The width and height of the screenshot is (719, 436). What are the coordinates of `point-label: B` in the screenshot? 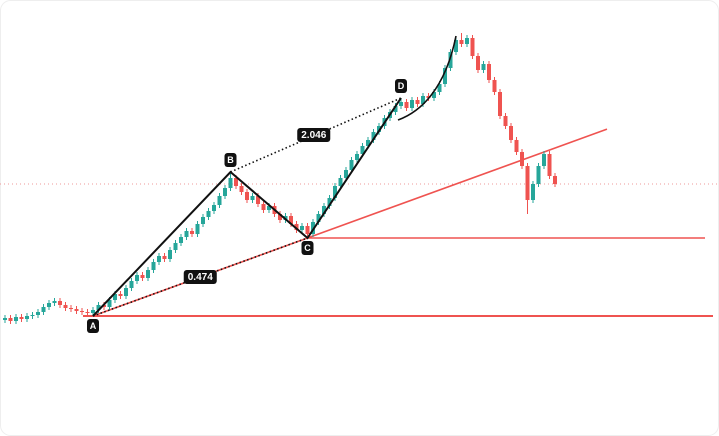 It's located at (230, 160).